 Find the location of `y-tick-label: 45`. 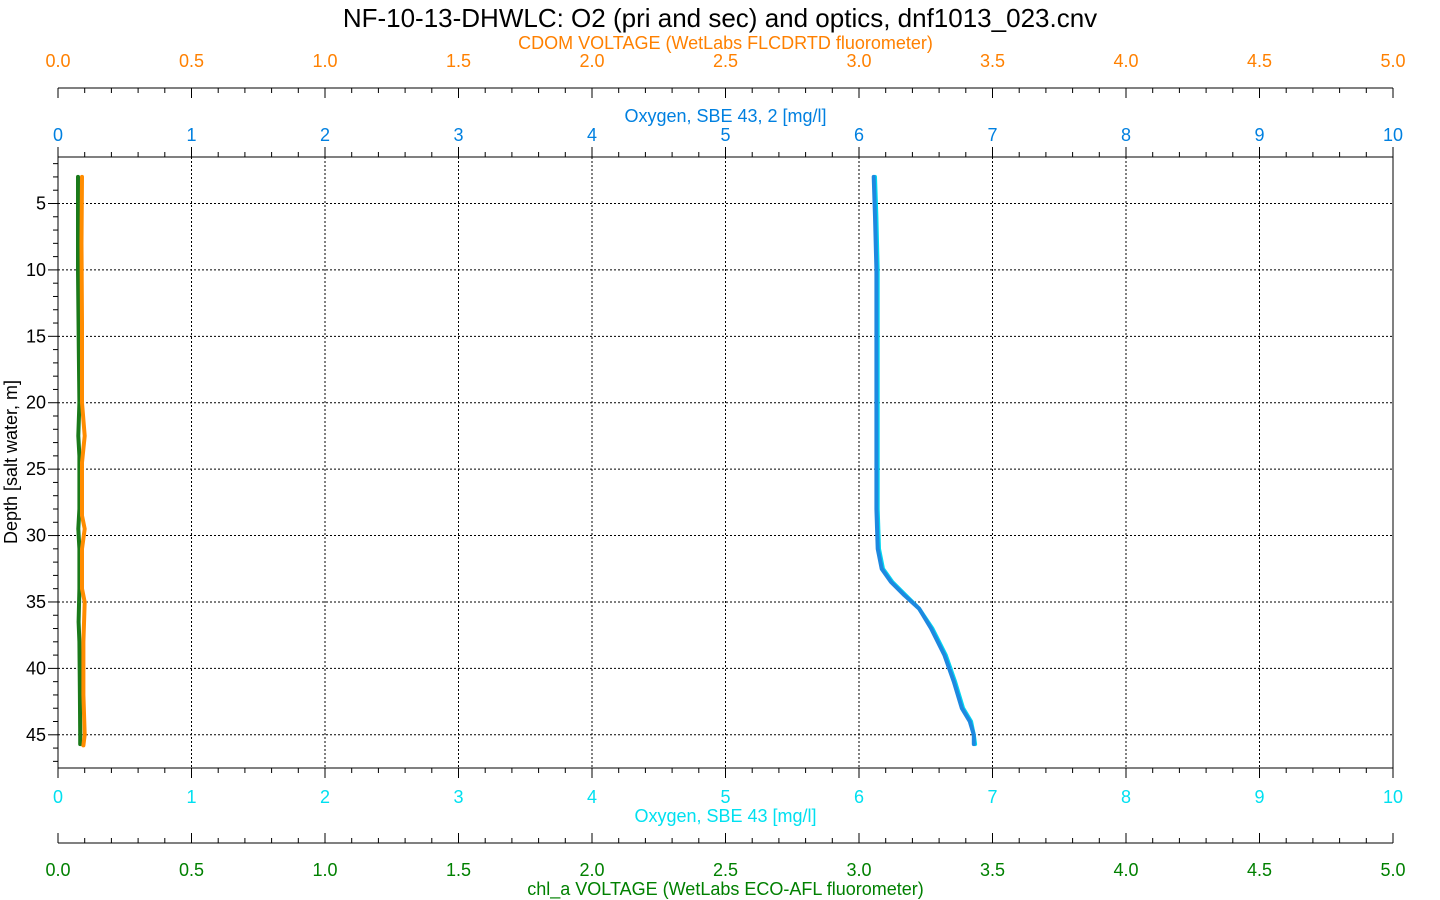

y-tick-label: 45 is located at coordinates (36, 735).